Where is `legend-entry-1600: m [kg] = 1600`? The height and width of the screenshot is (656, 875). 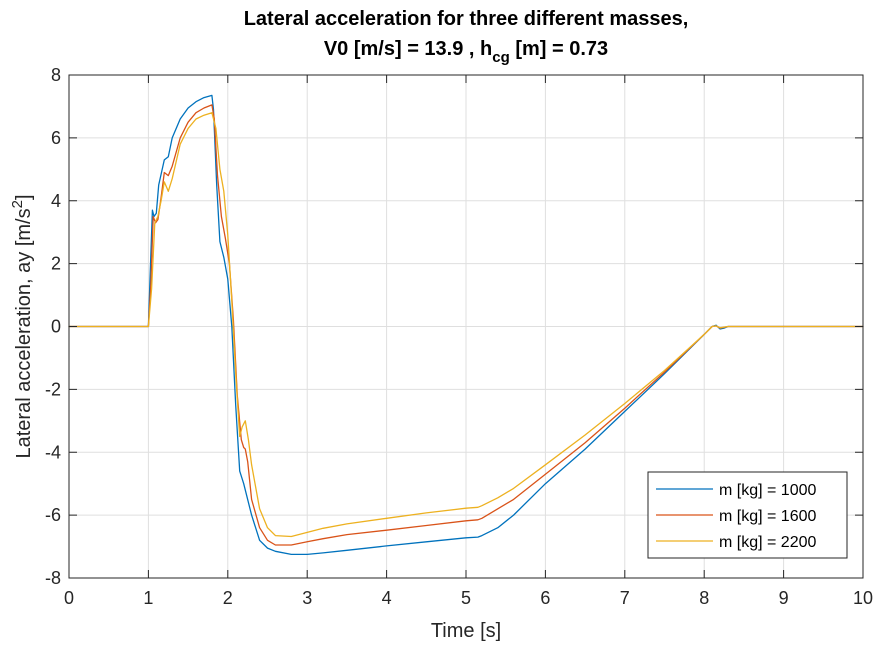
legend-entry-1600: m [kg] = 1600 is located at coordinates (767, 516).